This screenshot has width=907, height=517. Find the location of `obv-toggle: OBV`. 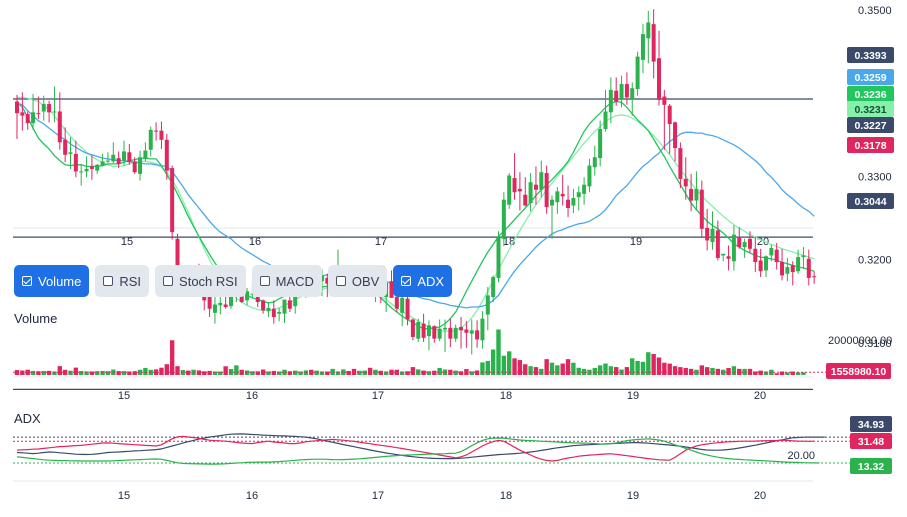

obv-toggle: OBV is located at coordinates (357, 281).